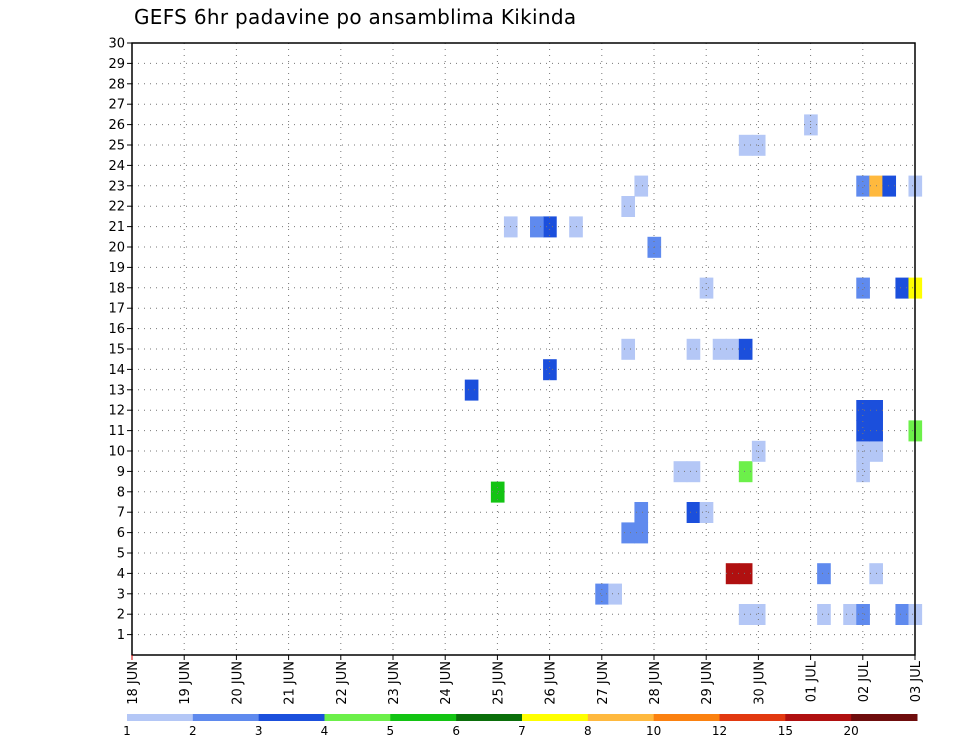 This screenshot has width=960, height=742. What do you see at coordinates (121, 533) in the screenshot?
I see `y-tick-label: 6` at bounding box center [121, 533].